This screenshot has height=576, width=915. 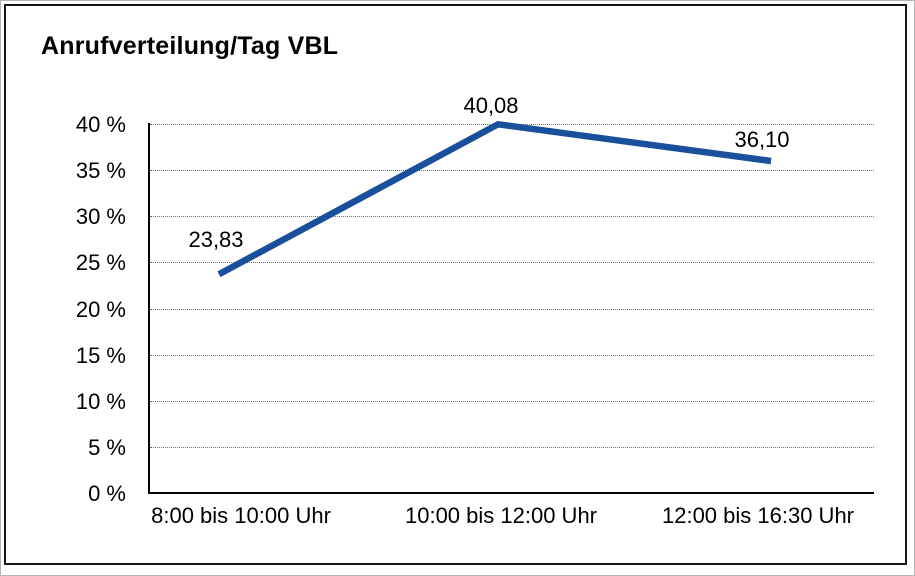 I want to click on chart-title: Anrufverteilung/Tag VBL, so click(x=190, y=46).